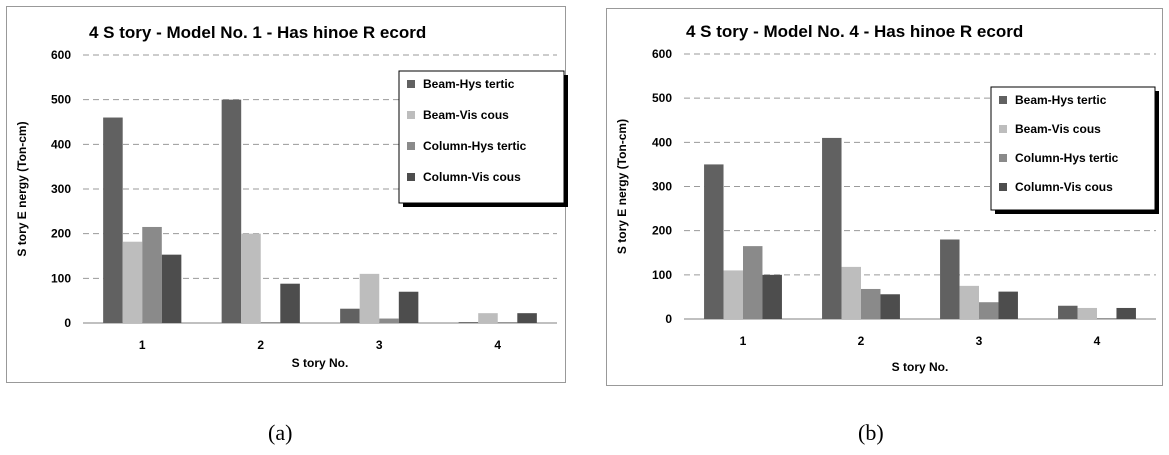 The width and height of the screenshot is (1169, 455). What do you see at coordinates (871, 432) in the screenshot?
I see `caption-b: (b)` at bounding box center [871, 432].